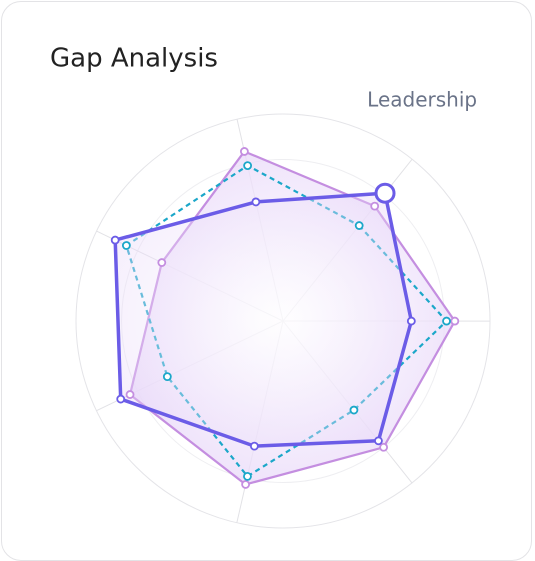  What do you see at coordinates (422, 100) in the screenshot?
I see `axis-label: Leadership` at bounding box center [422, 100].